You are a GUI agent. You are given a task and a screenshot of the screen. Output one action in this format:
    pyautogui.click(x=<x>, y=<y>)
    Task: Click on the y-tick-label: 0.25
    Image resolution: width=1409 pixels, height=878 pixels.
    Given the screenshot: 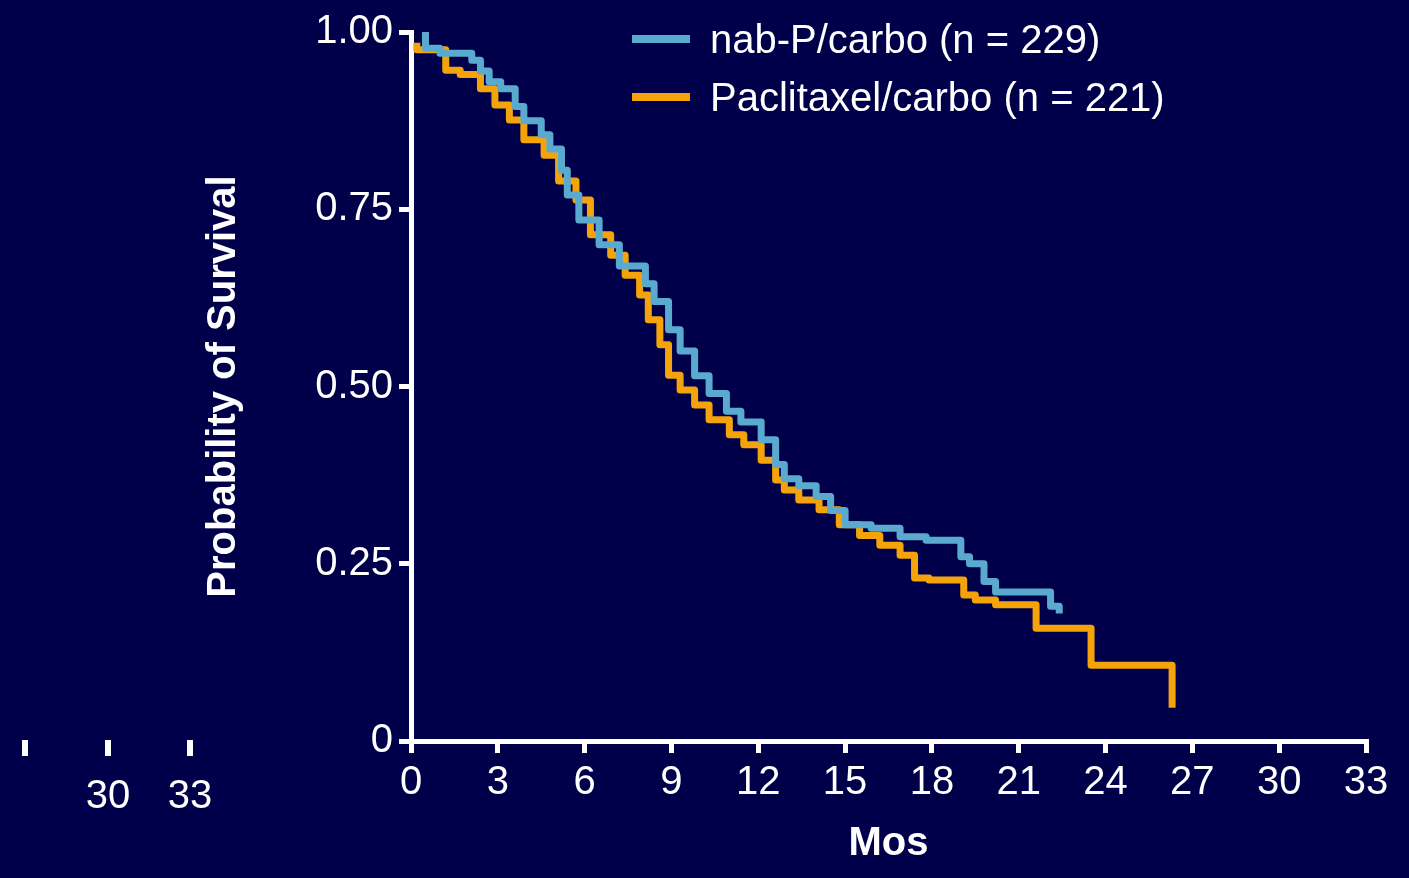 What is the action you would take?
    pyautogui.click(x=354, y=560)
    